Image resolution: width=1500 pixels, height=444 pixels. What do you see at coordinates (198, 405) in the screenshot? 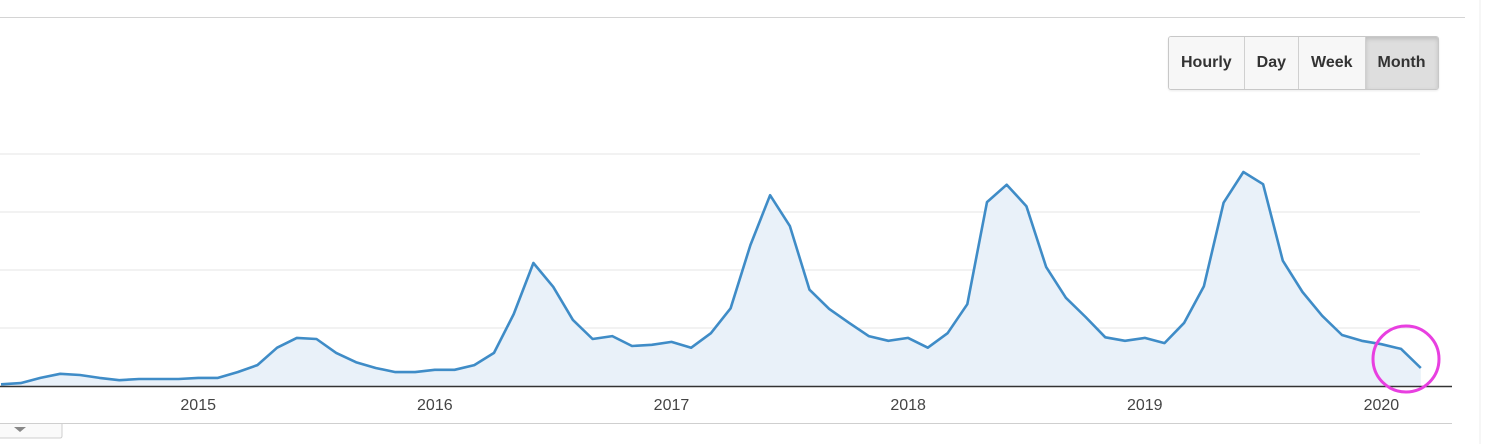
I see `x-tick-label: 2015` at bounding box center [198, 405].